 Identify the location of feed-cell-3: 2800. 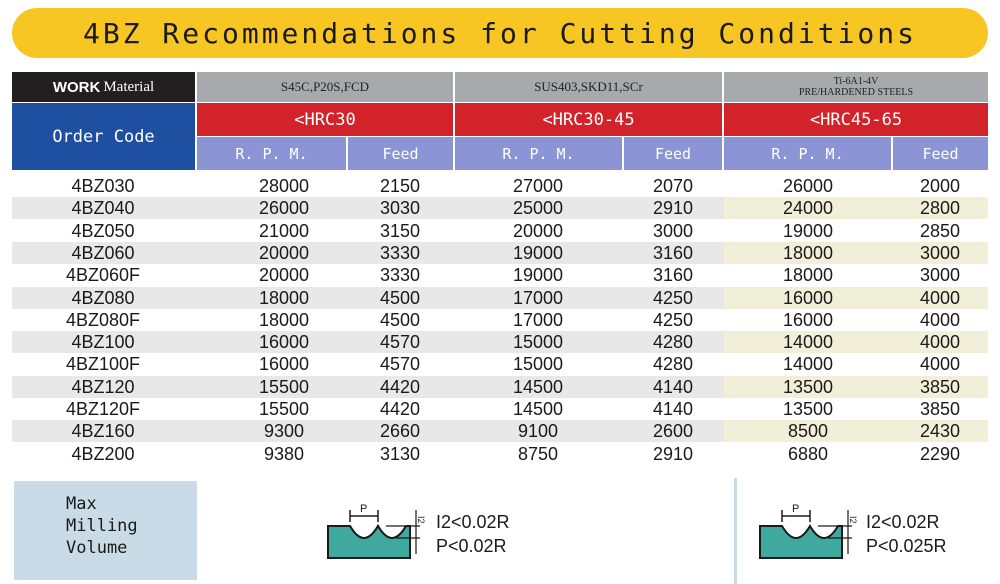
(940, 208).